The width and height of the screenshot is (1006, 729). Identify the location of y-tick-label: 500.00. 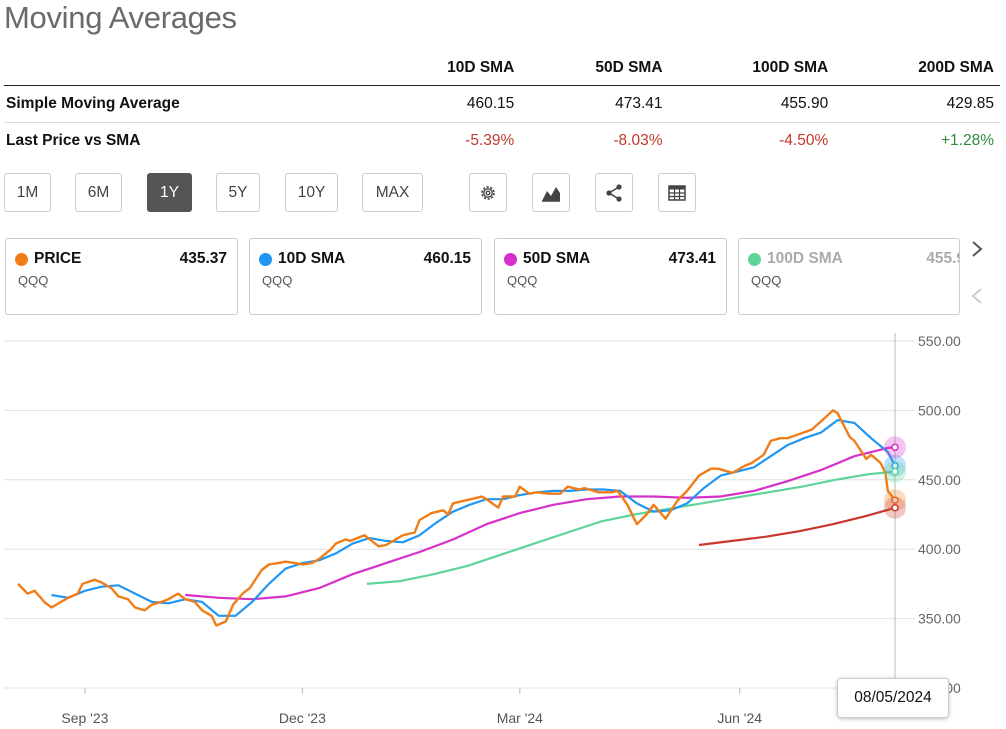
(939, 410).